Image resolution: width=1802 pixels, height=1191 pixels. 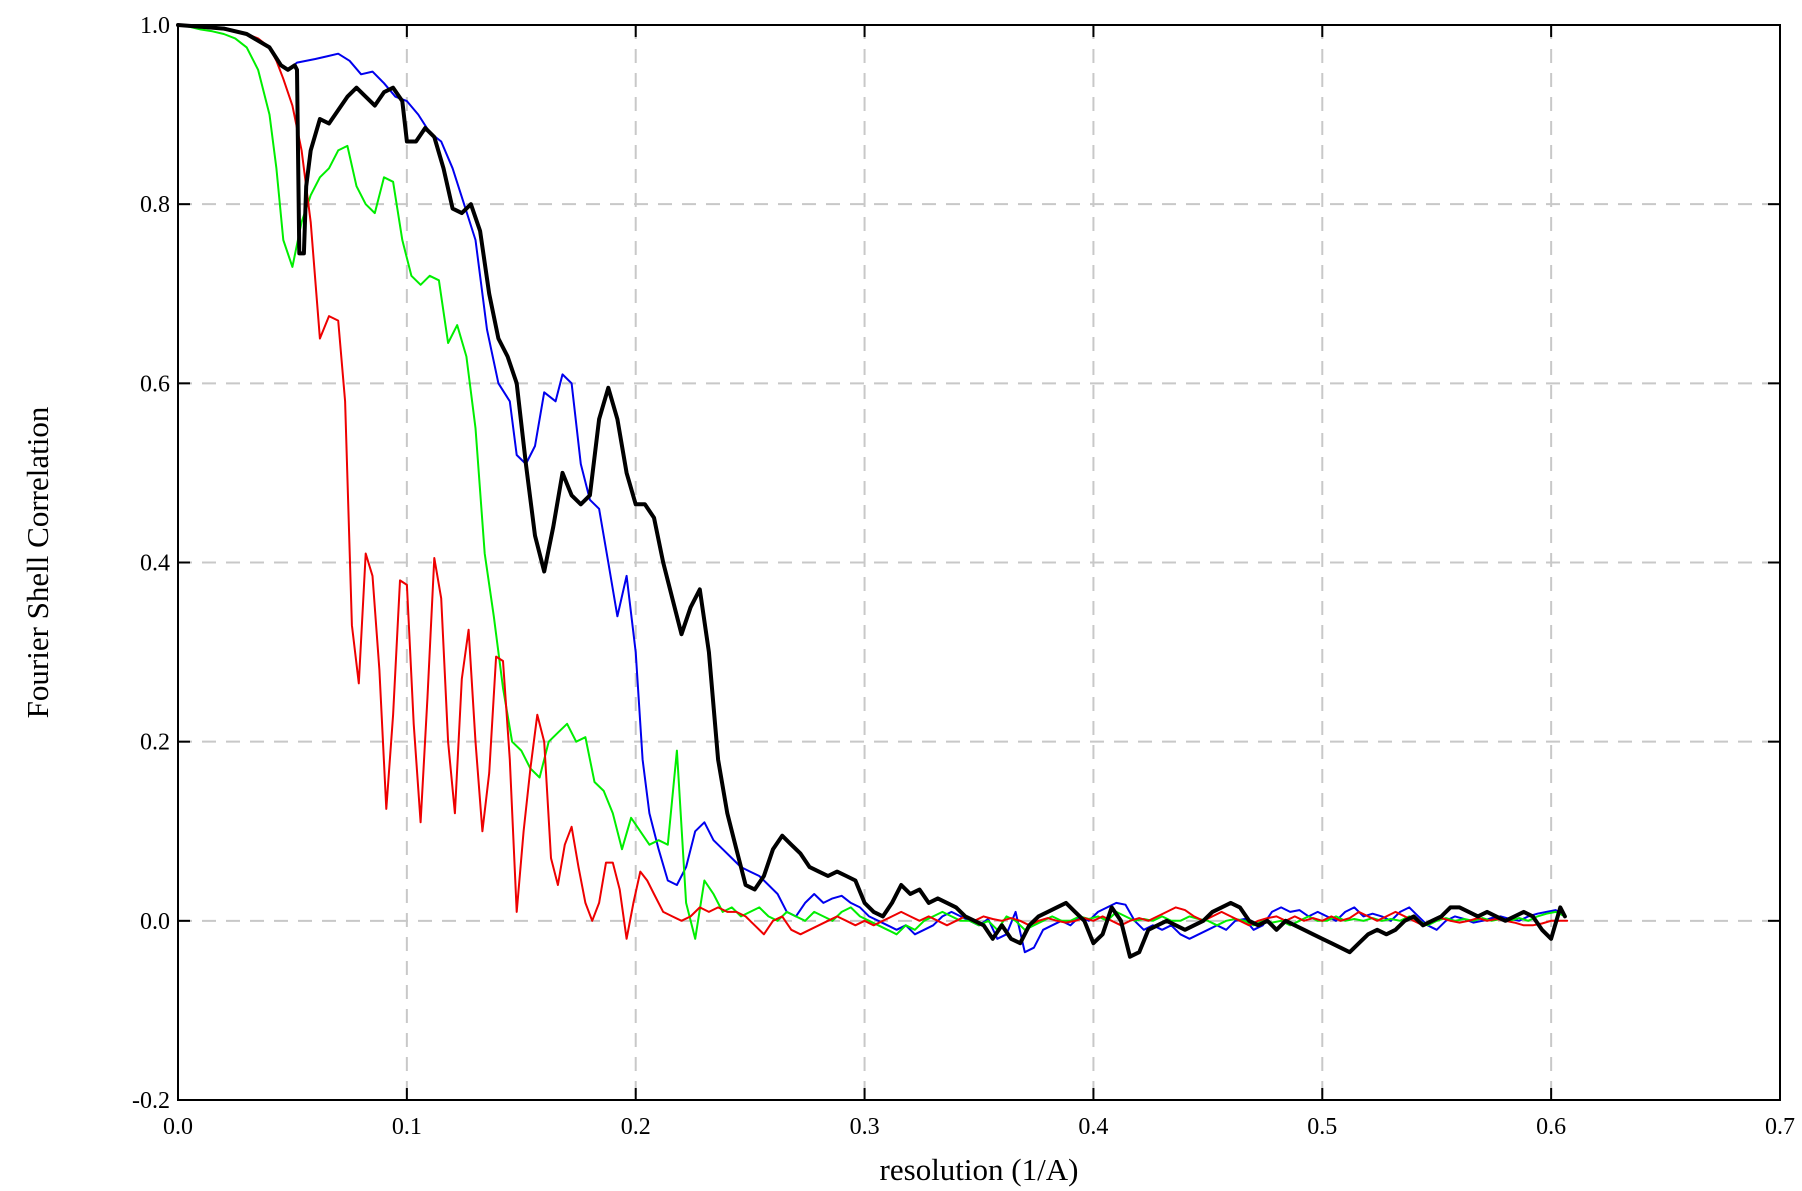 I want to click on x-tick-label: 0.2, so click(x=636, y=1127).